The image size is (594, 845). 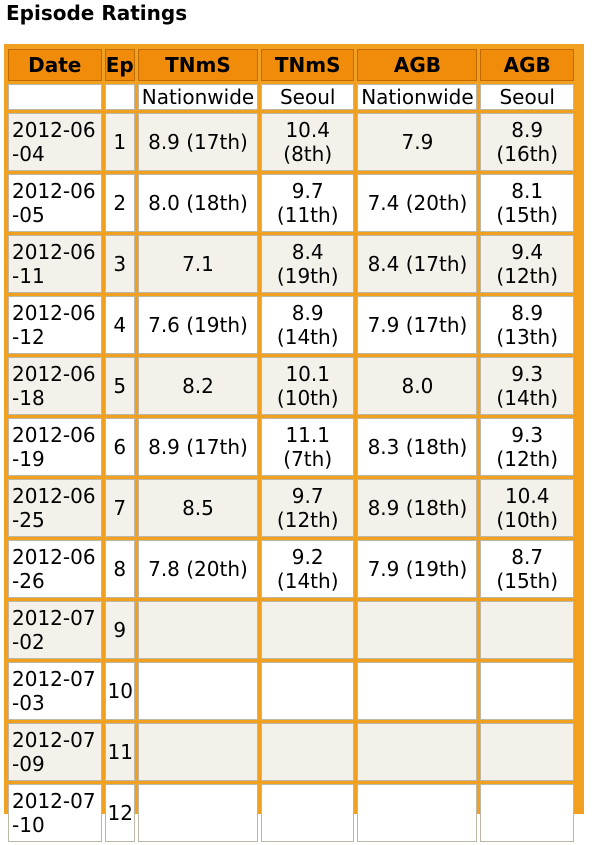 What do you see at coordinates (55, 813) in the screenshot?
I see `cell-date: 2012-07-10` at bounding box center [55, 813].